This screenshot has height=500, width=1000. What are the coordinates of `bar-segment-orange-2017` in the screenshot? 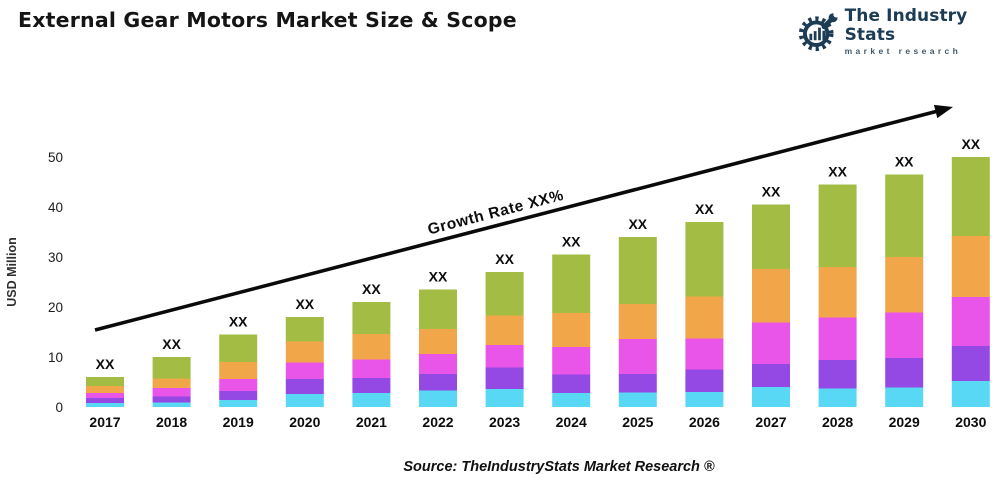 It's located at (105, 389).